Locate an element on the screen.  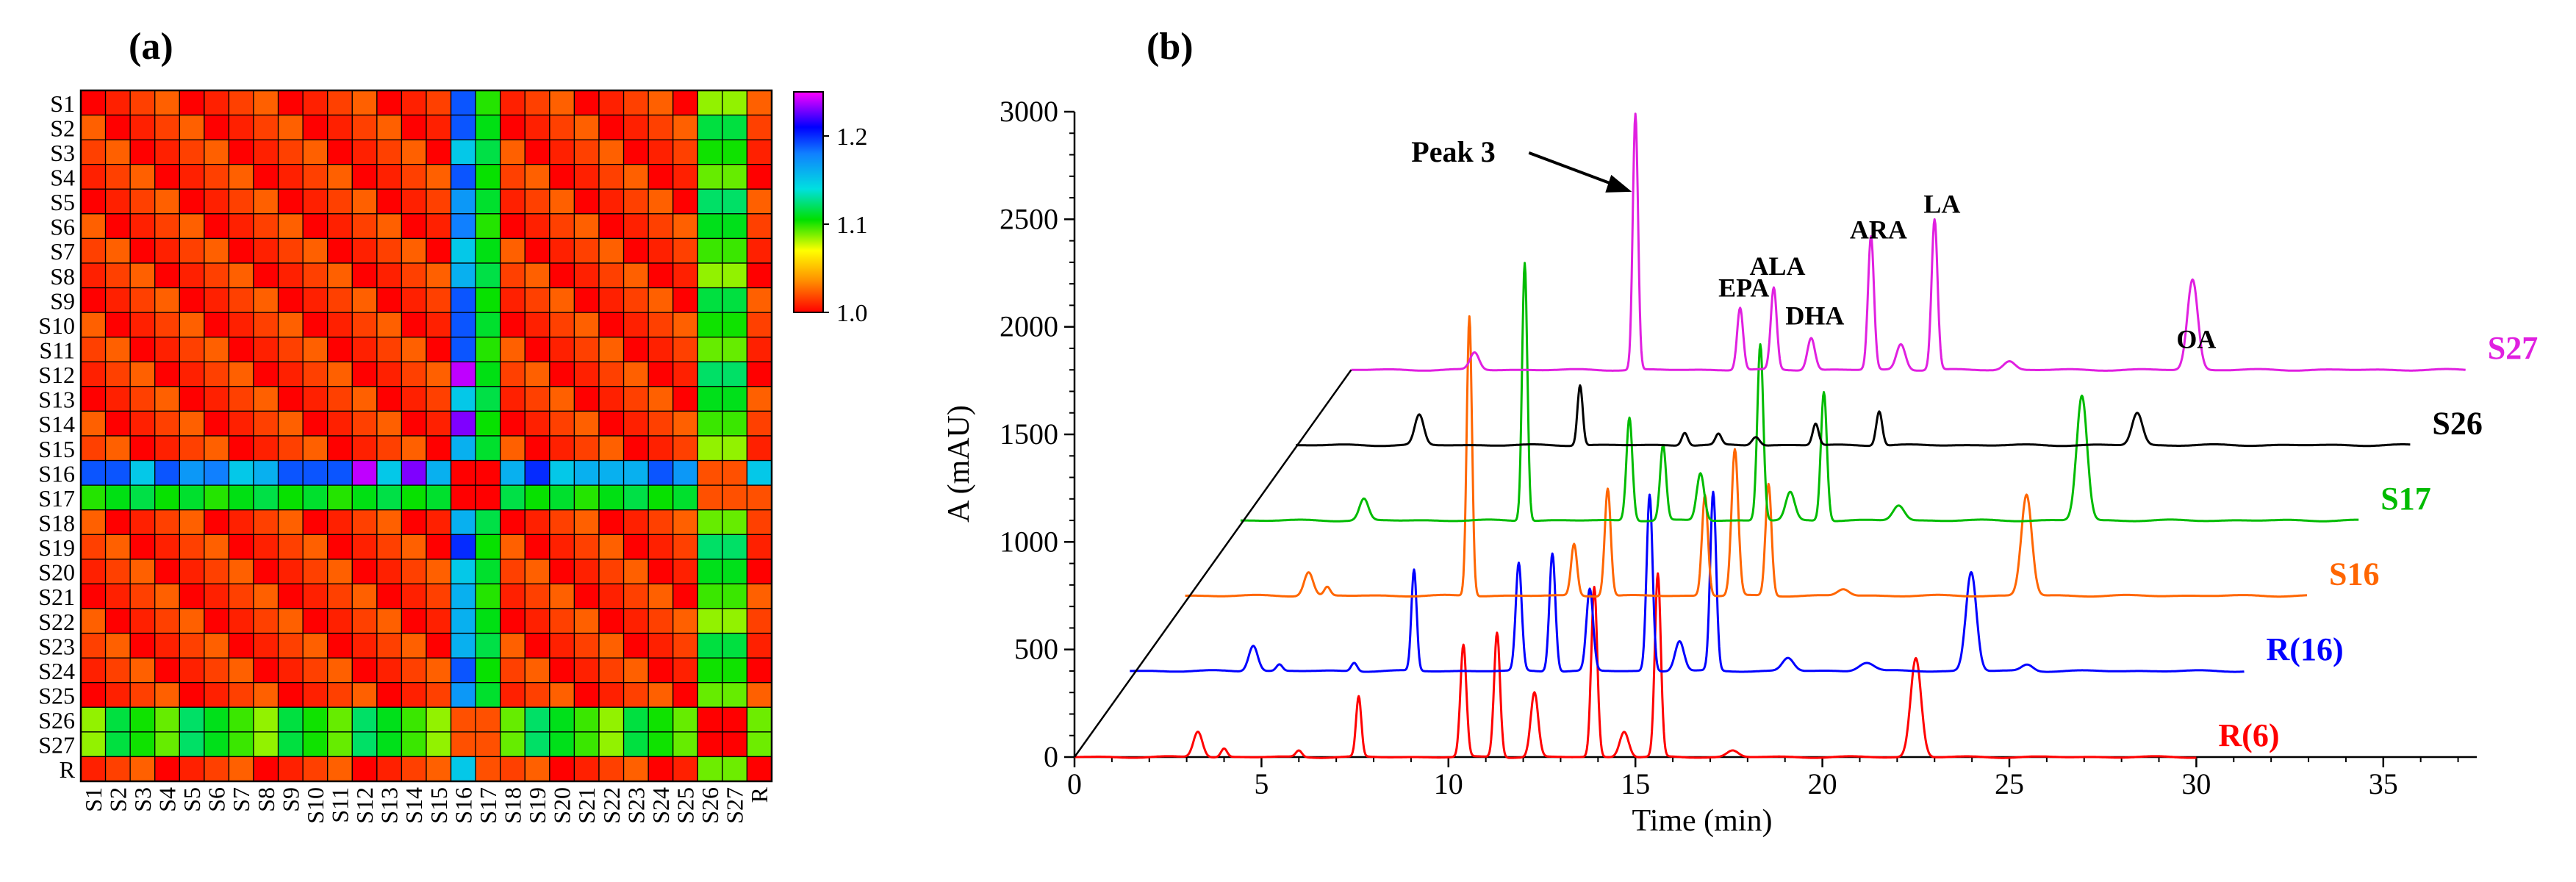
x-tick-label: 10 is located at coordinates (1448, 783).